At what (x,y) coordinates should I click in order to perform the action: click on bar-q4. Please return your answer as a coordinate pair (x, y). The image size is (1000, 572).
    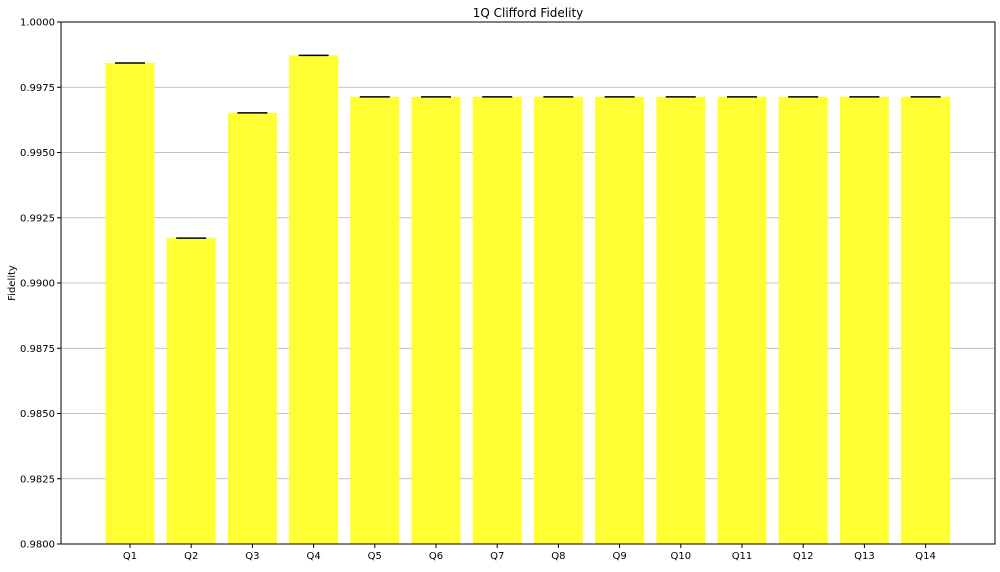
    Looking at the image, I should click on (314, 300).